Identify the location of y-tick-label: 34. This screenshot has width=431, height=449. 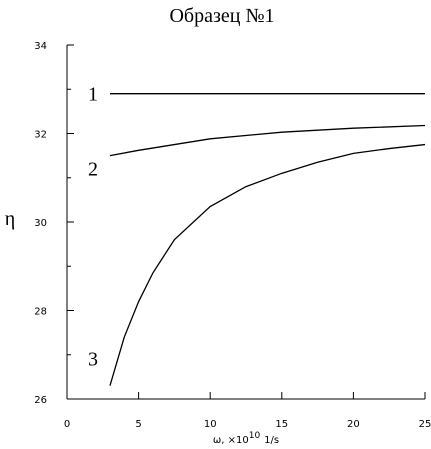
(40, 46).